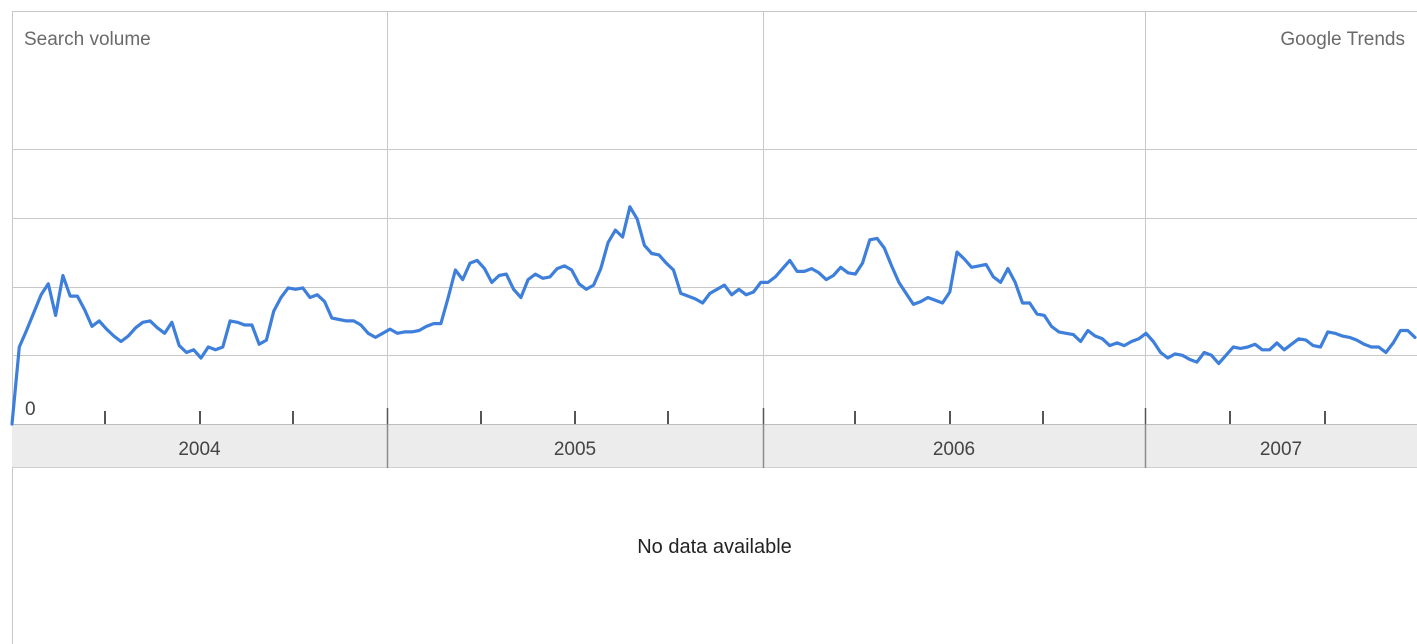 This screenshot has height=644, width=1417. Describe the element at coordinates (675, 411) in the screenshot. I see `x-axis-ticks: 0` at that location.